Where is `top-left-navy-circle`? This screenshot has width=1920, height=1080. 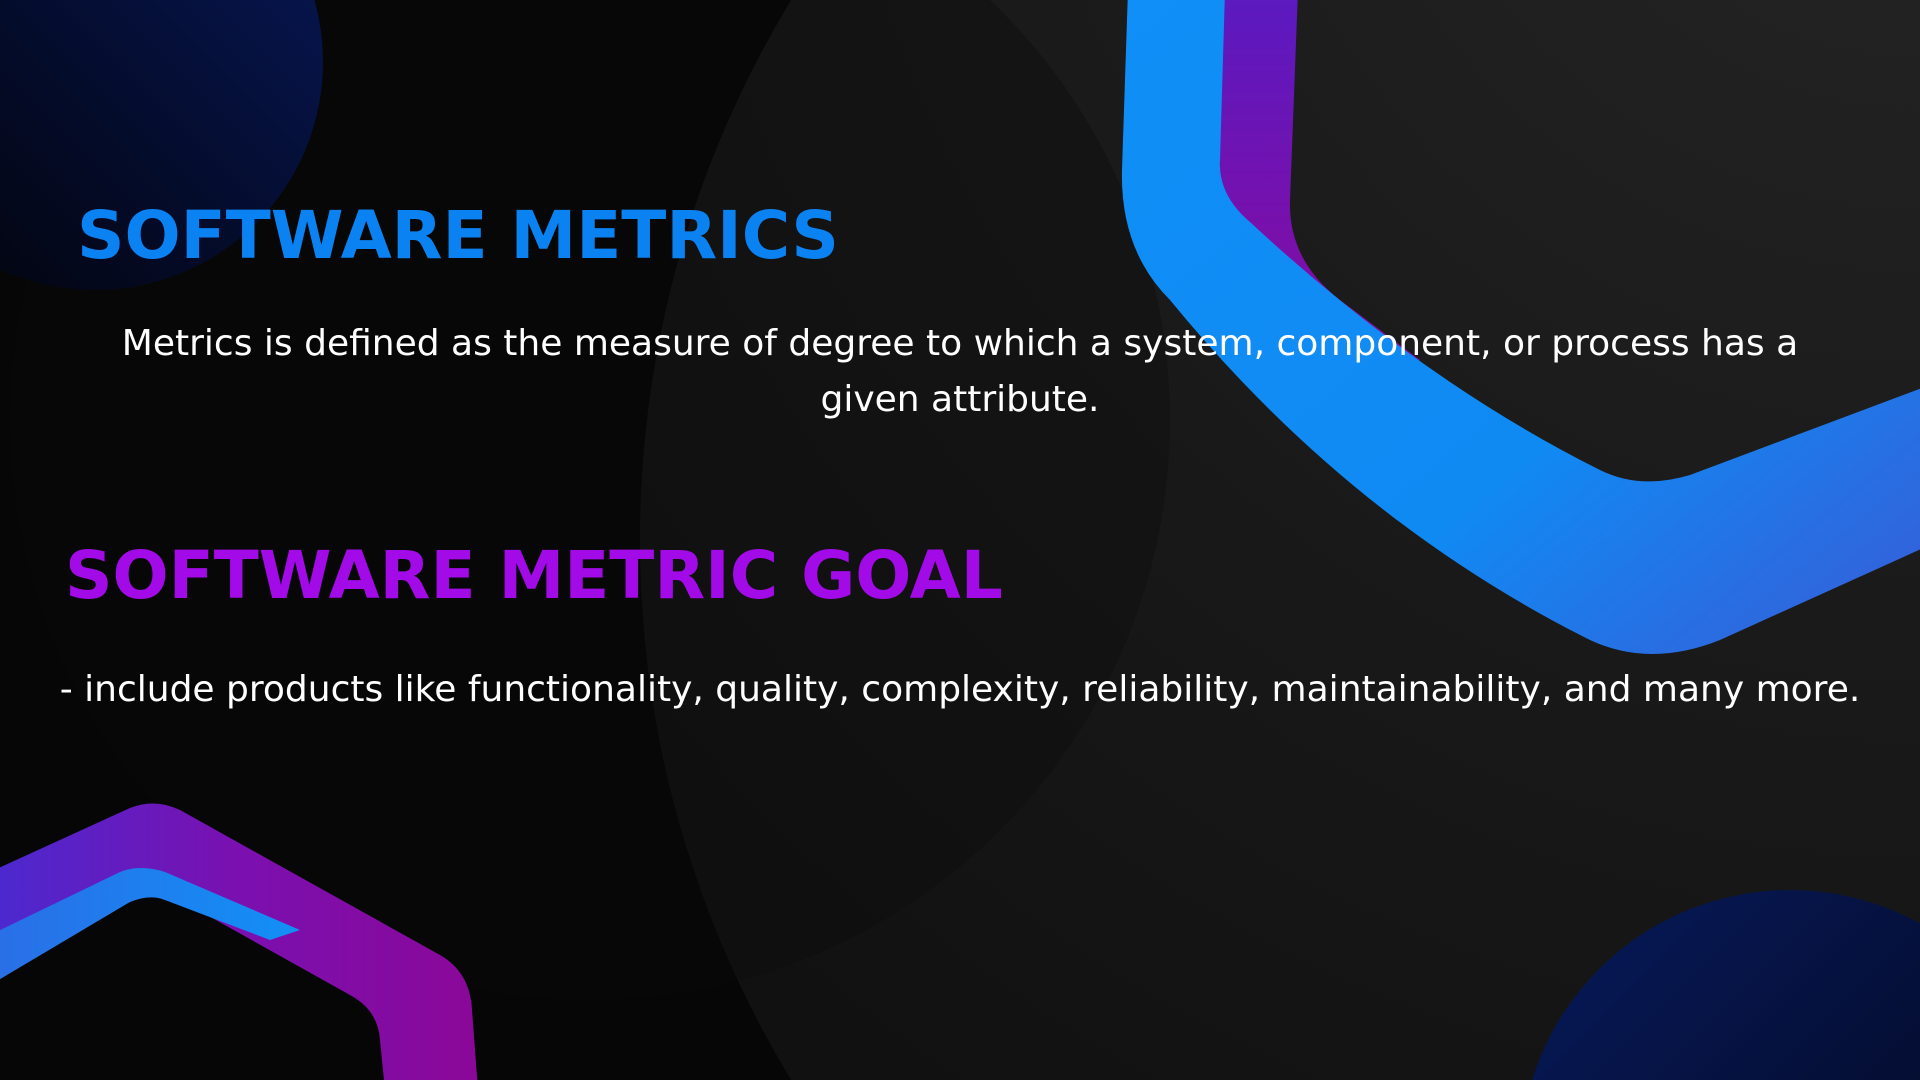 top-left-navy-circle is located at coordinates (161, 145).